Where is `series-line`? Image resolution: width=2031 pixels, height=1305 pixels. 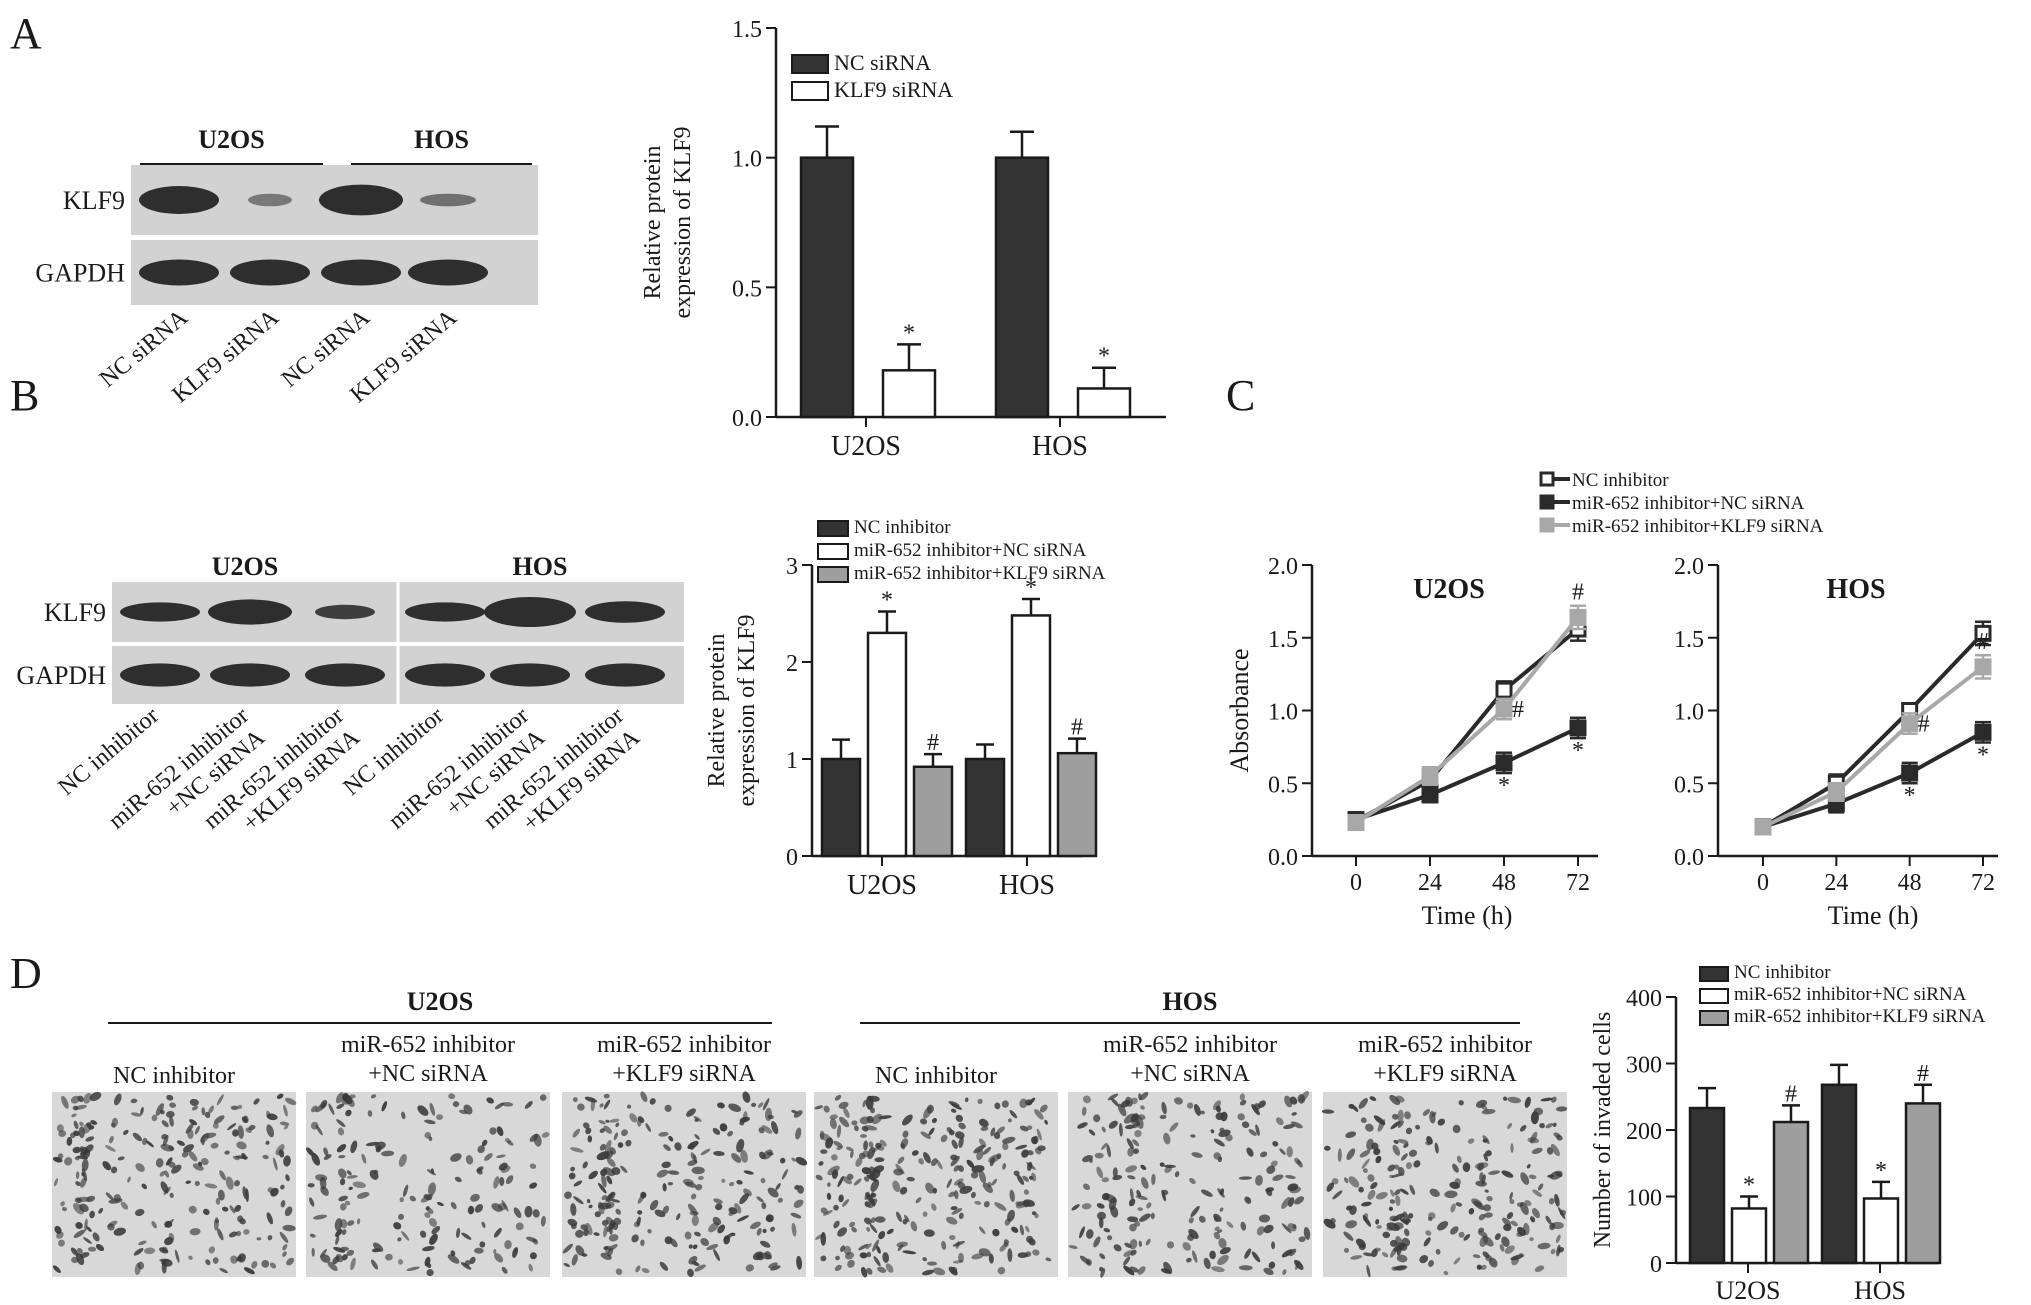 series-line is located at coordinates (1873, 779).